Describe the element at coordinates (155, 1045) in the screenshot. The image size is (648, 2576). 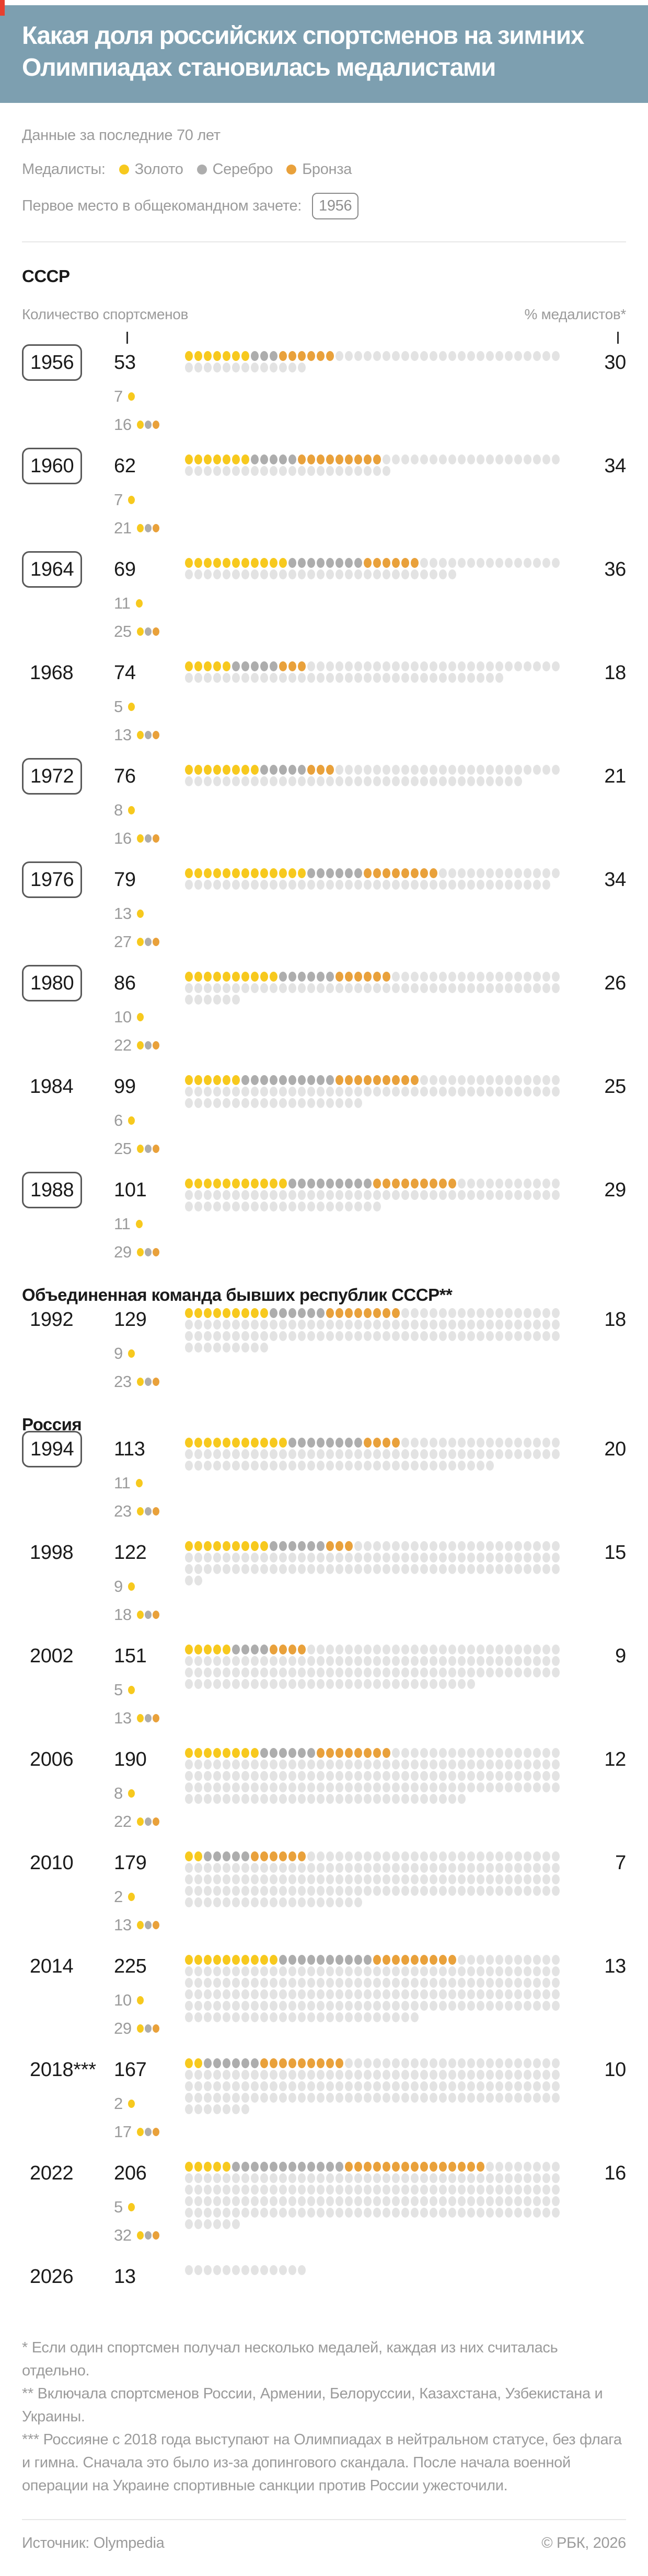
I see `bronze-dot-icon` at that location.